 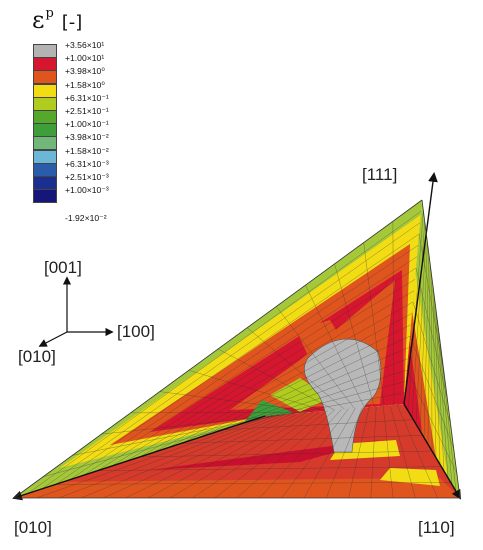 What do you see at coordinates (85, 58) in the screenshot?
I see `legend-label: +1.00×10¹` at bounding box center [85, 58].